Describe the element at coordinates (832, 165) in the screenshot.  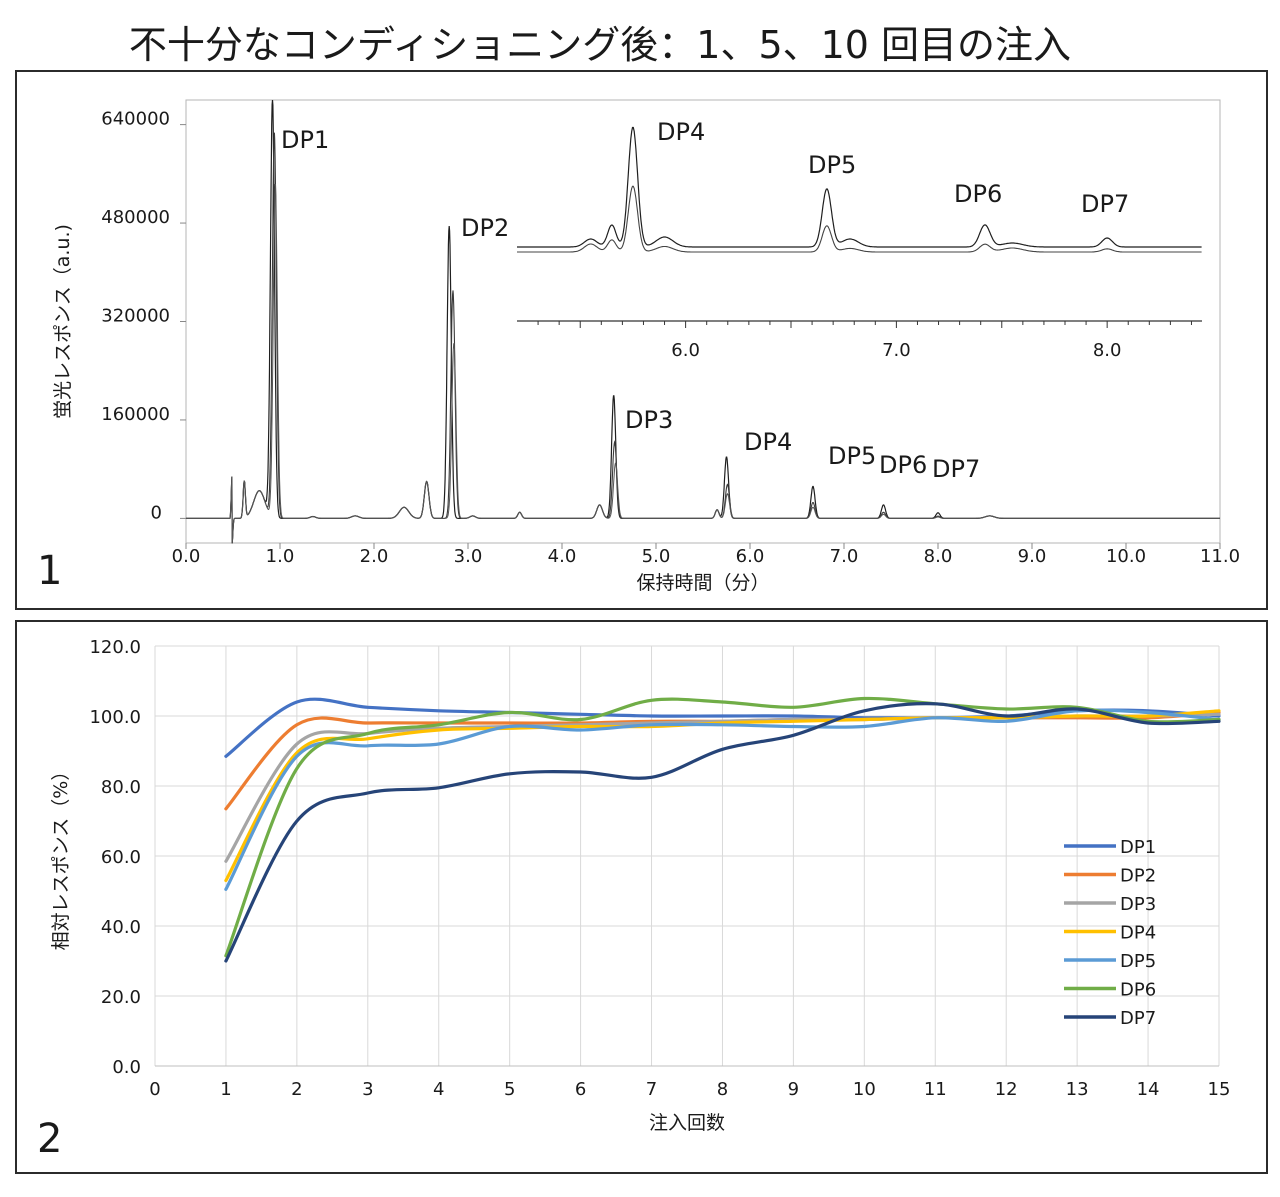
I see `inset-peak-label-dp5: DP5` at that location.